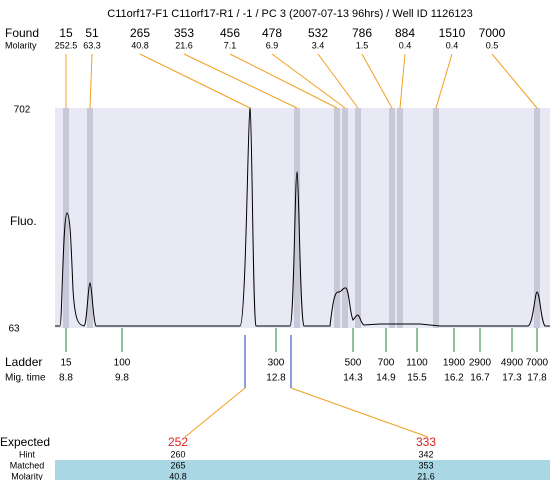 The height and width of the screenshot is (485, 550). What do you see at coordinates (66, 33) in the screenshot?
I see `found-size: 15` at bounding box center [66, 33].